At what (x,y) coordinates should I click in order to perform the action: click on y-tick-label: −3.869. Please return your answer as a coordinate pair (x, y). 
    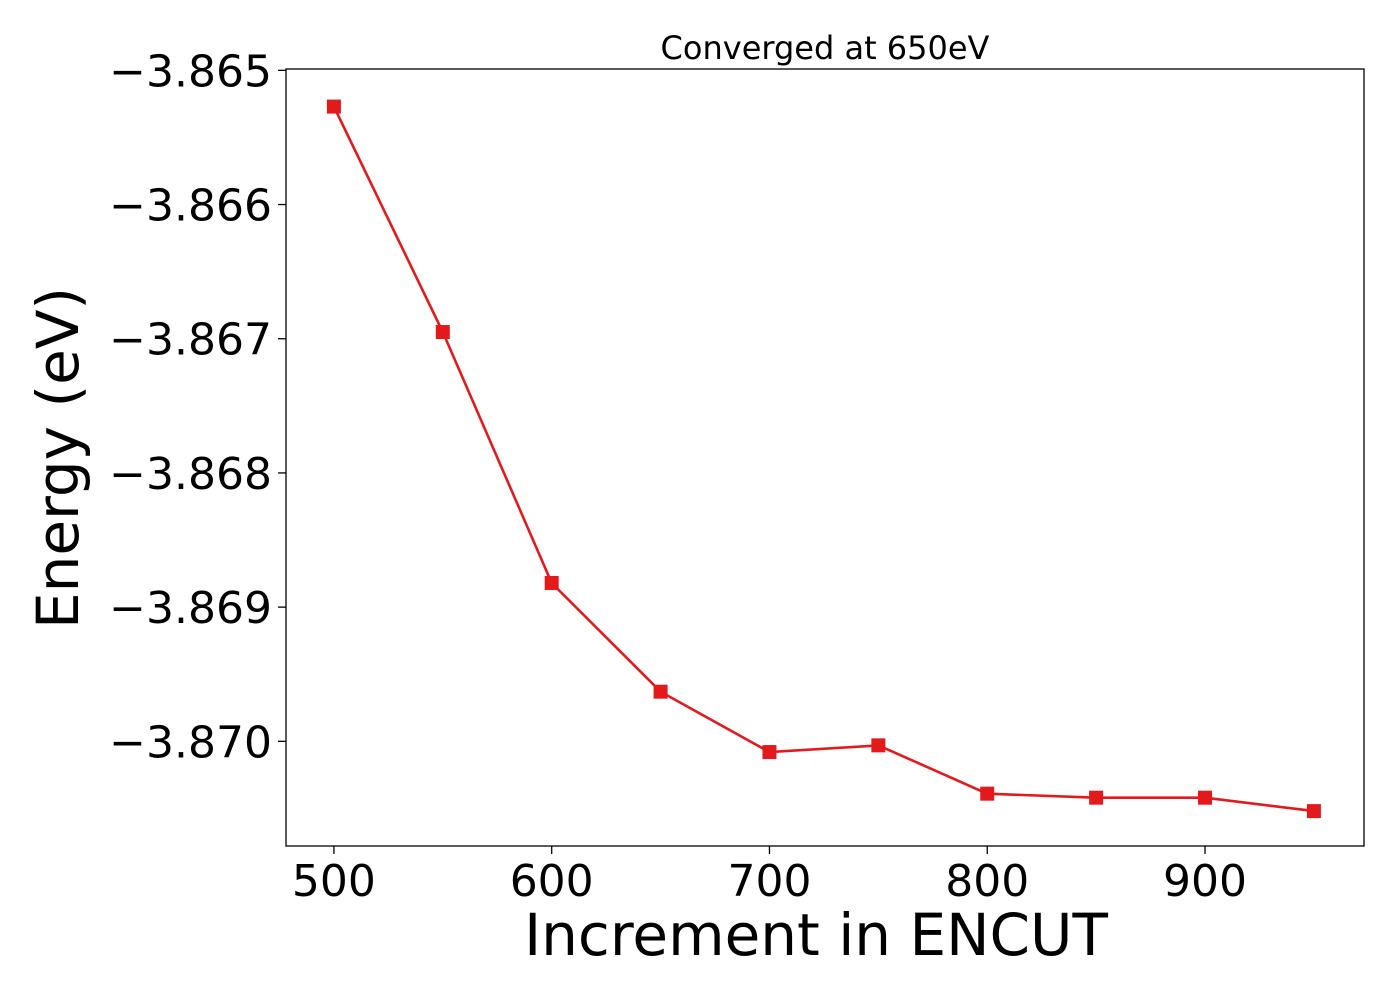
    Looking at the image, I should click on (190, 608).